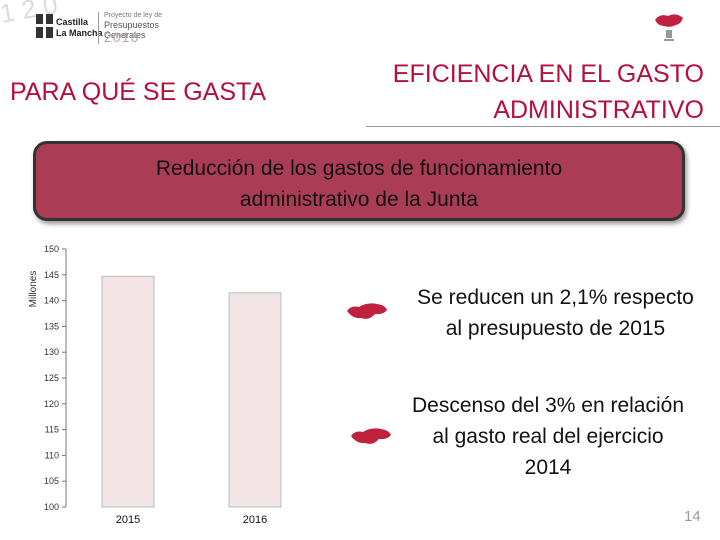 The width and height of the screenshot is (720, 540). I want to click on title-underline, so click(543, 126).